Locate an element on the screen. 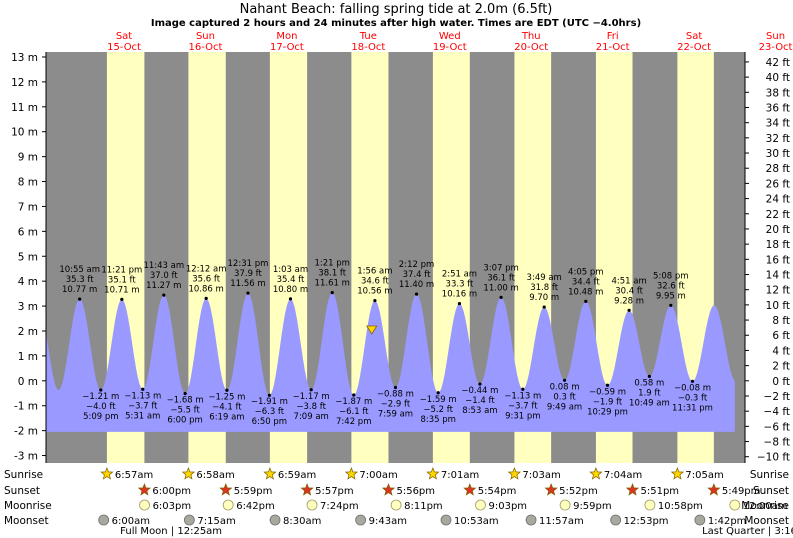 This screenshot has width=793, height=538. left-tick-label: 13 m is located at coordinates (24, 58).